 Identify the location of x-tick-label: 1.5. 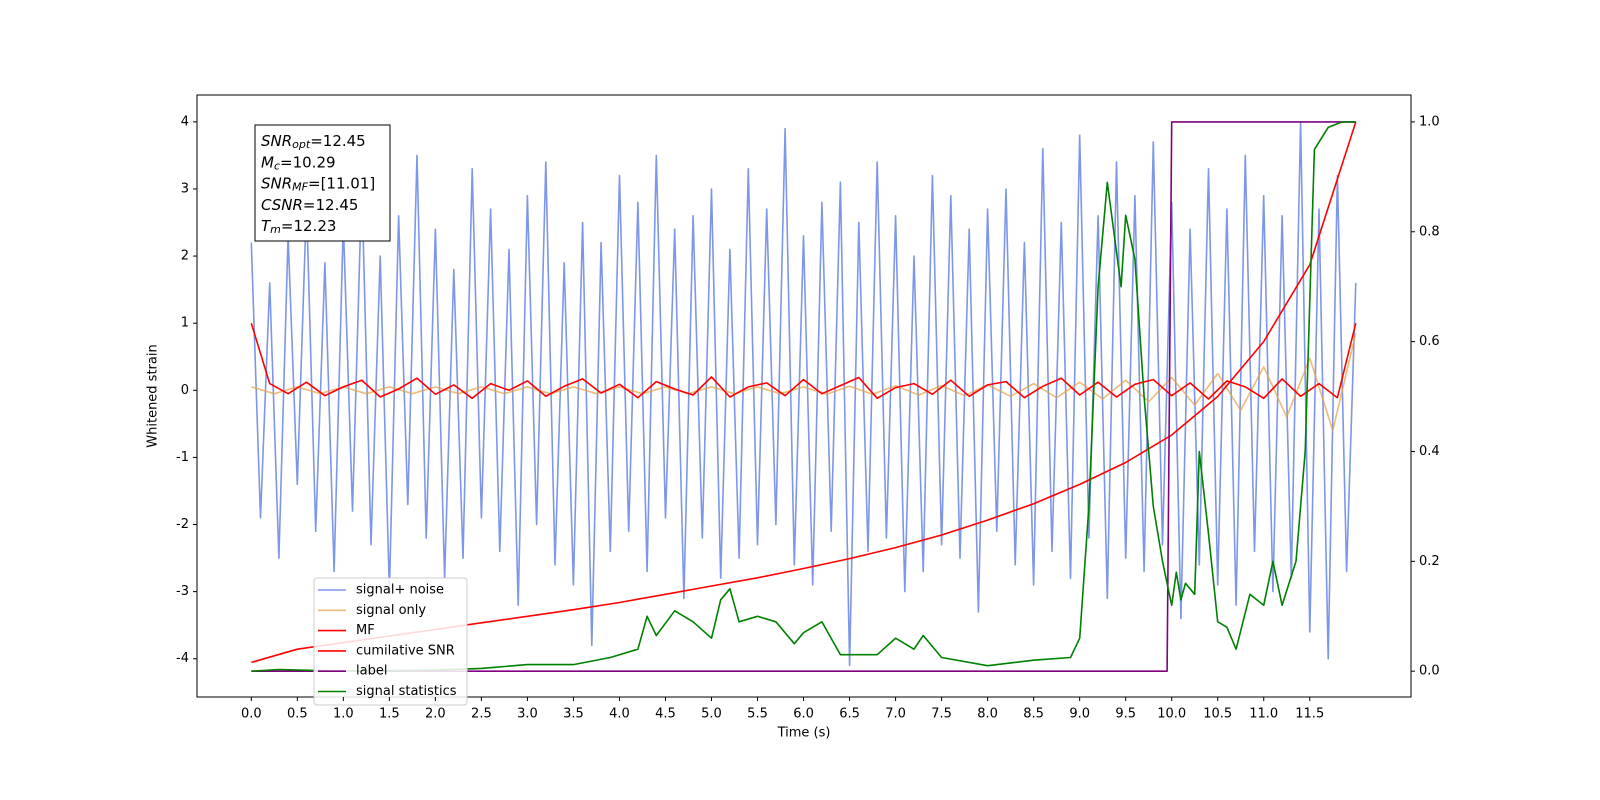
(389, 714).